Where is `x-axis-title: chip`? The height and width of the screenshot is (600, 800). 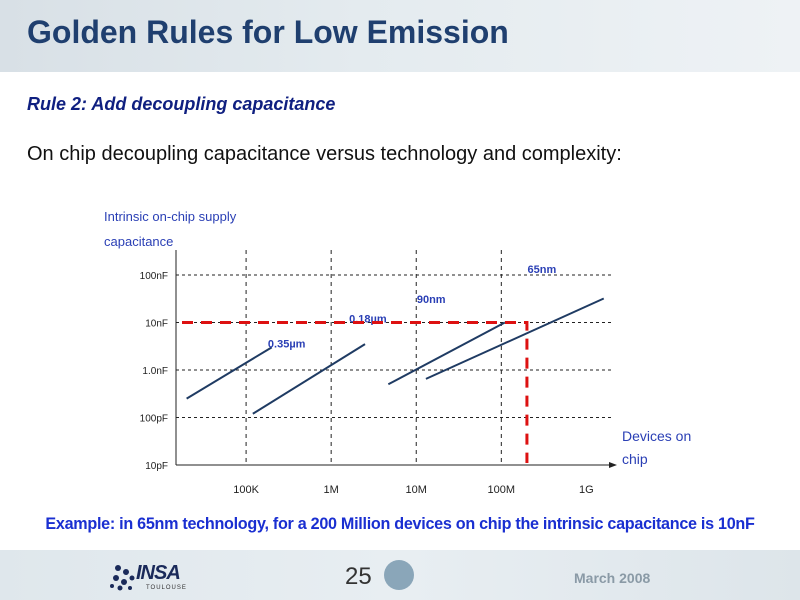 x-axis-title: chip is located at coordinates (635, 459).